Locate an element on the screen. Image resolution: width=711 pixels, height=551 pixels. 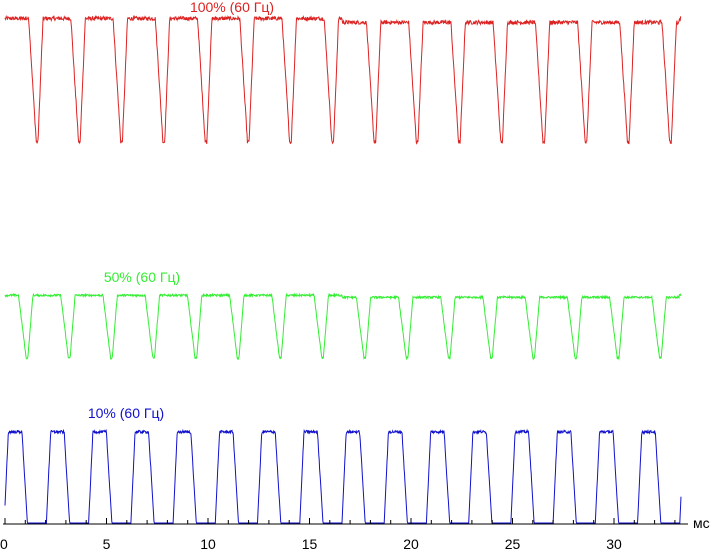
x-axis-unit-label: мс is located at coordinates (701, 523).